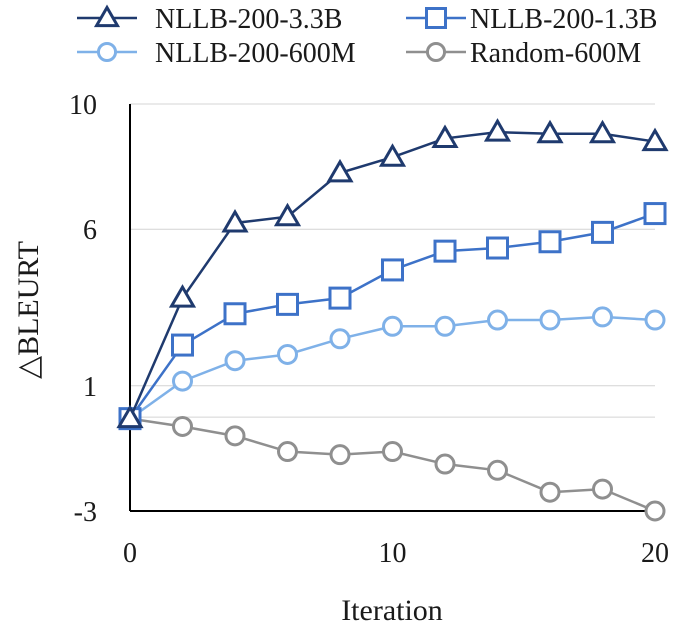  I want to click on y-tick-label: -3, so click(85, 512).